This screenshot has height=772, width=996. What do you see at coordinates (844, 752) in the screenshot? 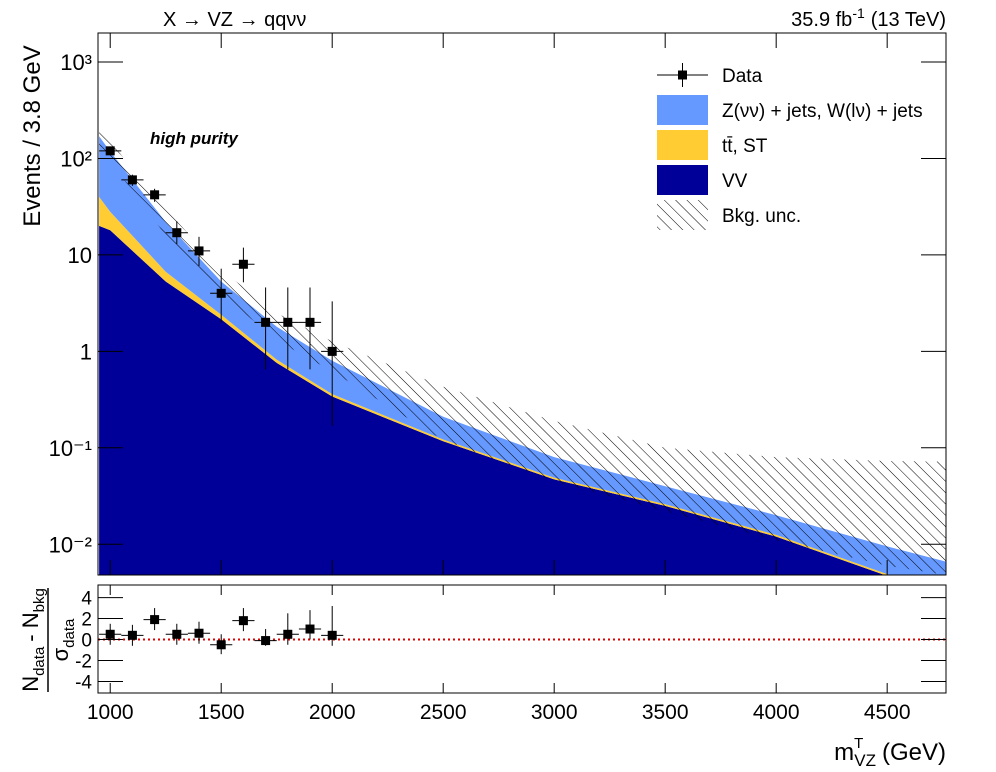
I see `x-label-symbol: m` at bounding box center [844, 752].